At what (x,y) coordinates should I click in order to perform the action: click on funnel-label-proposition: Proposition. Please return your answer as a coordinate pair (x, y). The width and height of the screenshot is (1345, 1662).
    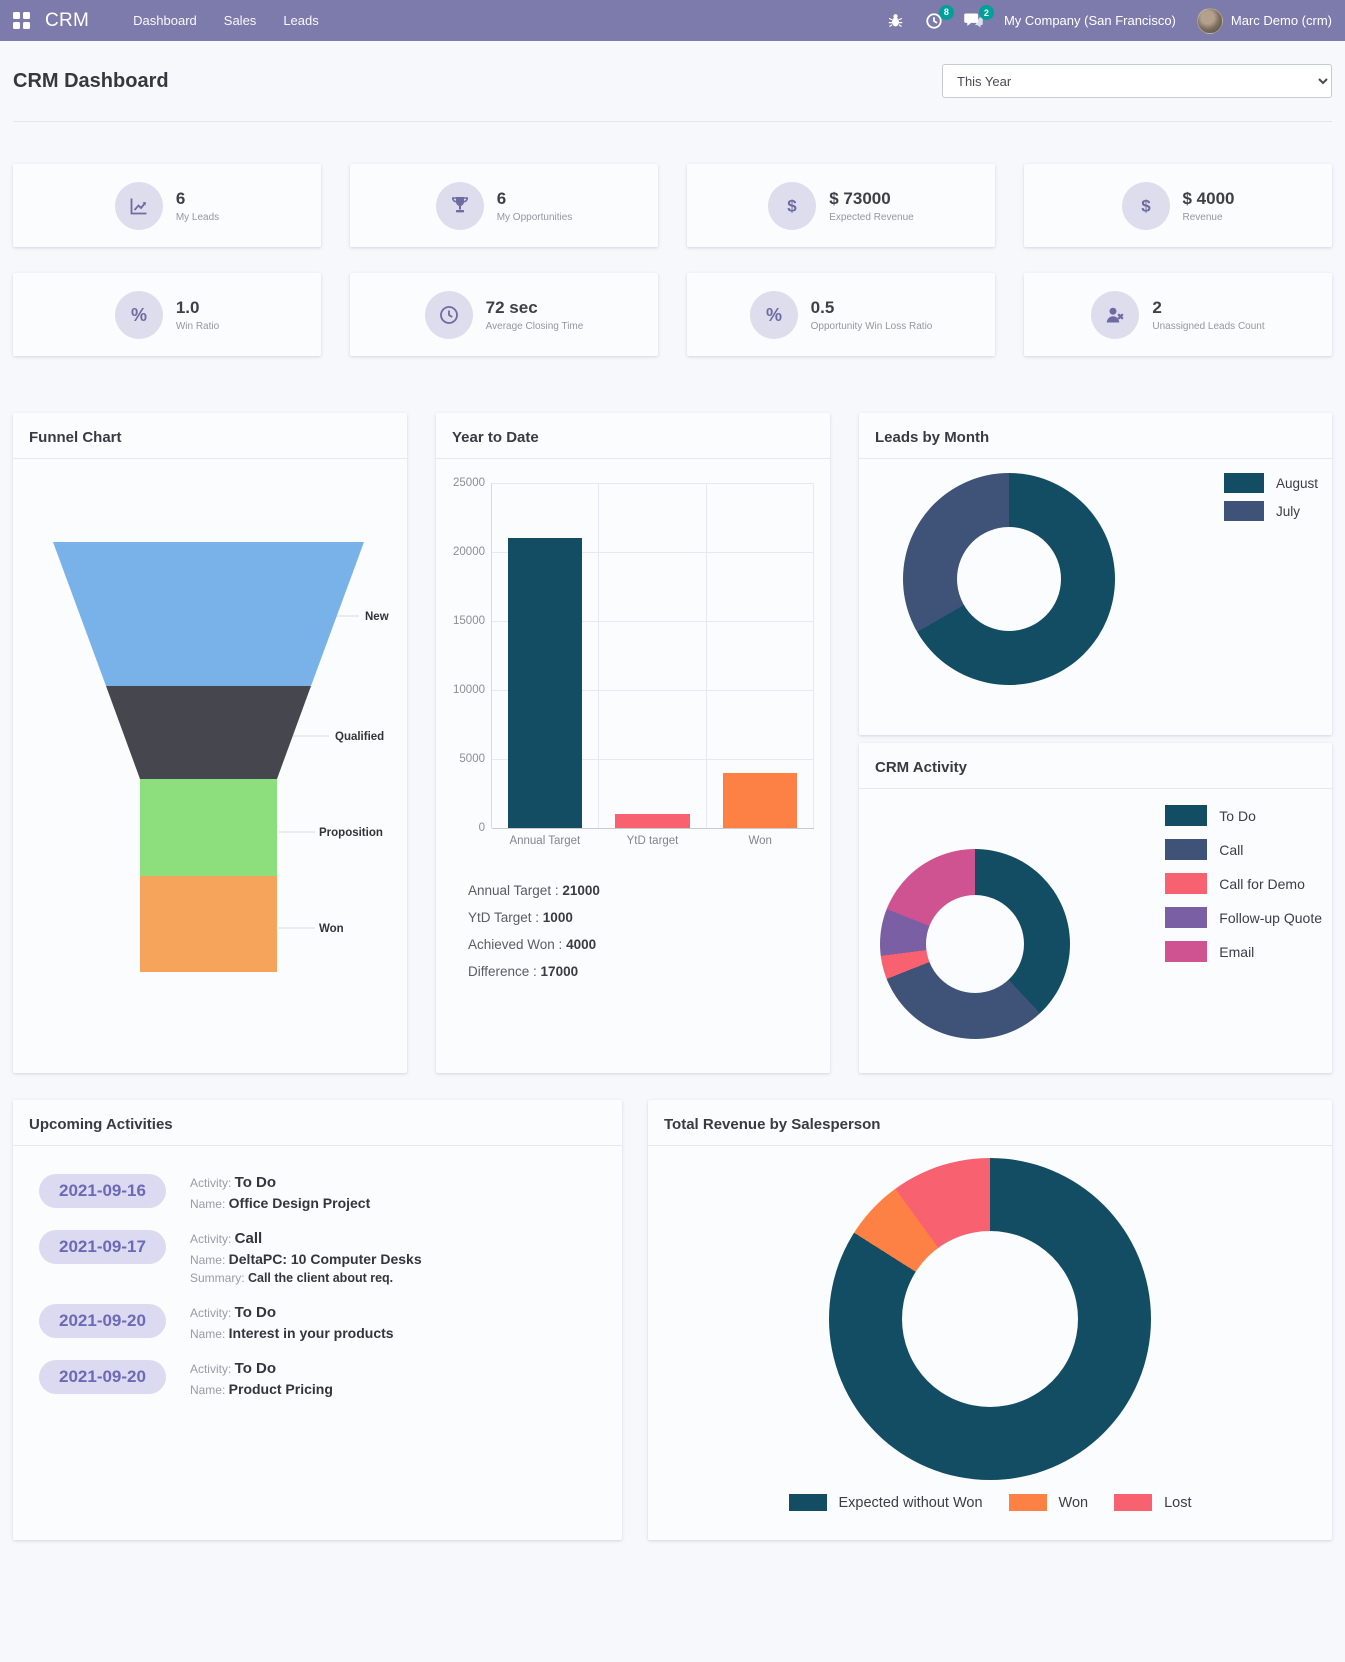
    Looking at the image, I should click on (351, 833).